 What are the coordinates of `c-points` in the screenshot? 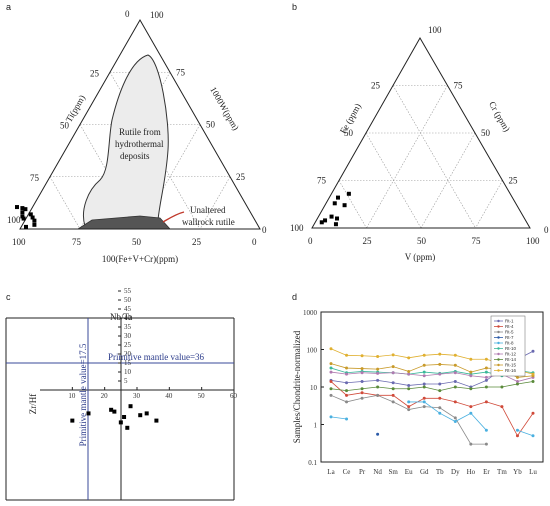 It's located at (114, 417).